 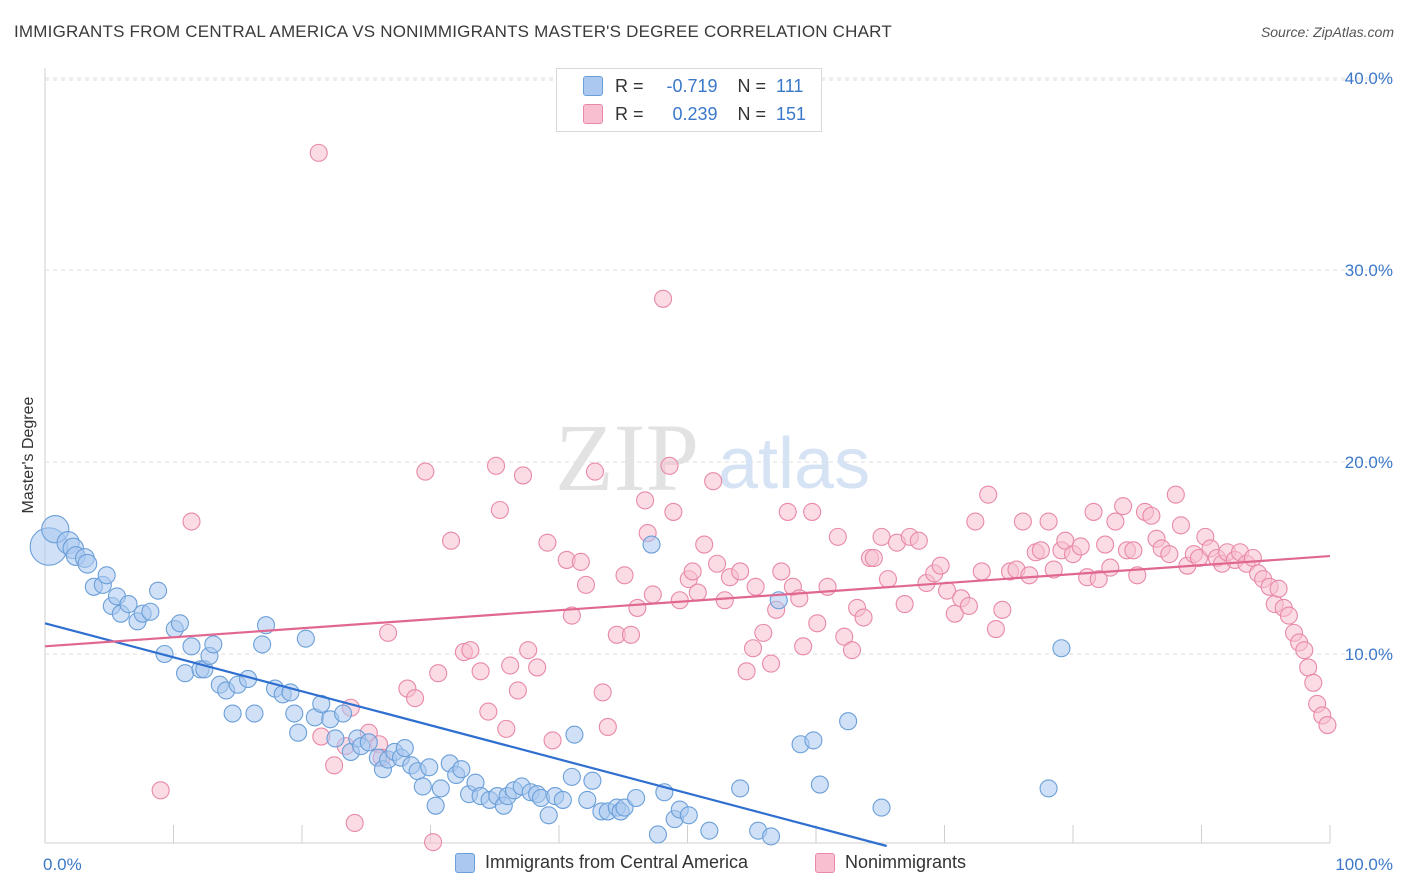 I want to click on watermark: ZIP atlas, so click(x=712, y=457).